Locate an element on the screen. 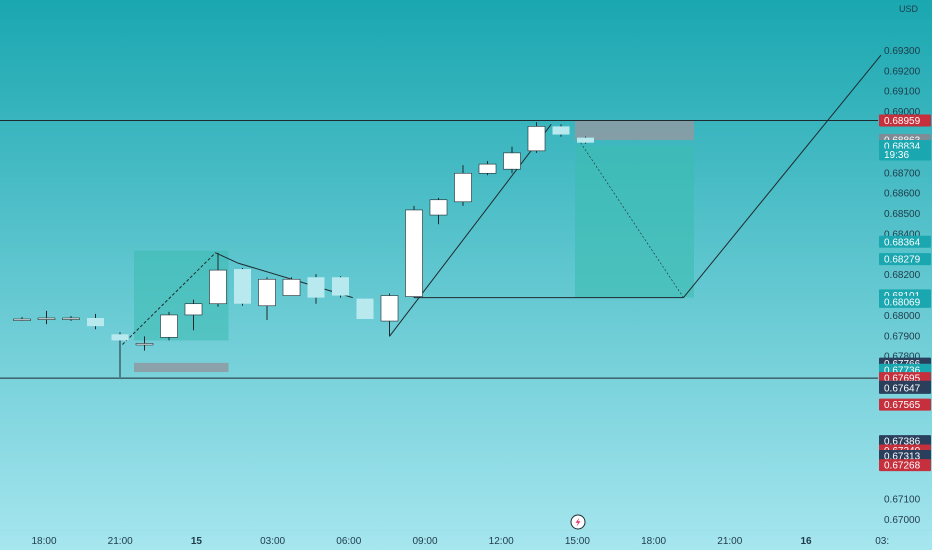 This screenshot has height=550, width=932. y-tick-label: 0.67000 is located at coordinates (902, 520).